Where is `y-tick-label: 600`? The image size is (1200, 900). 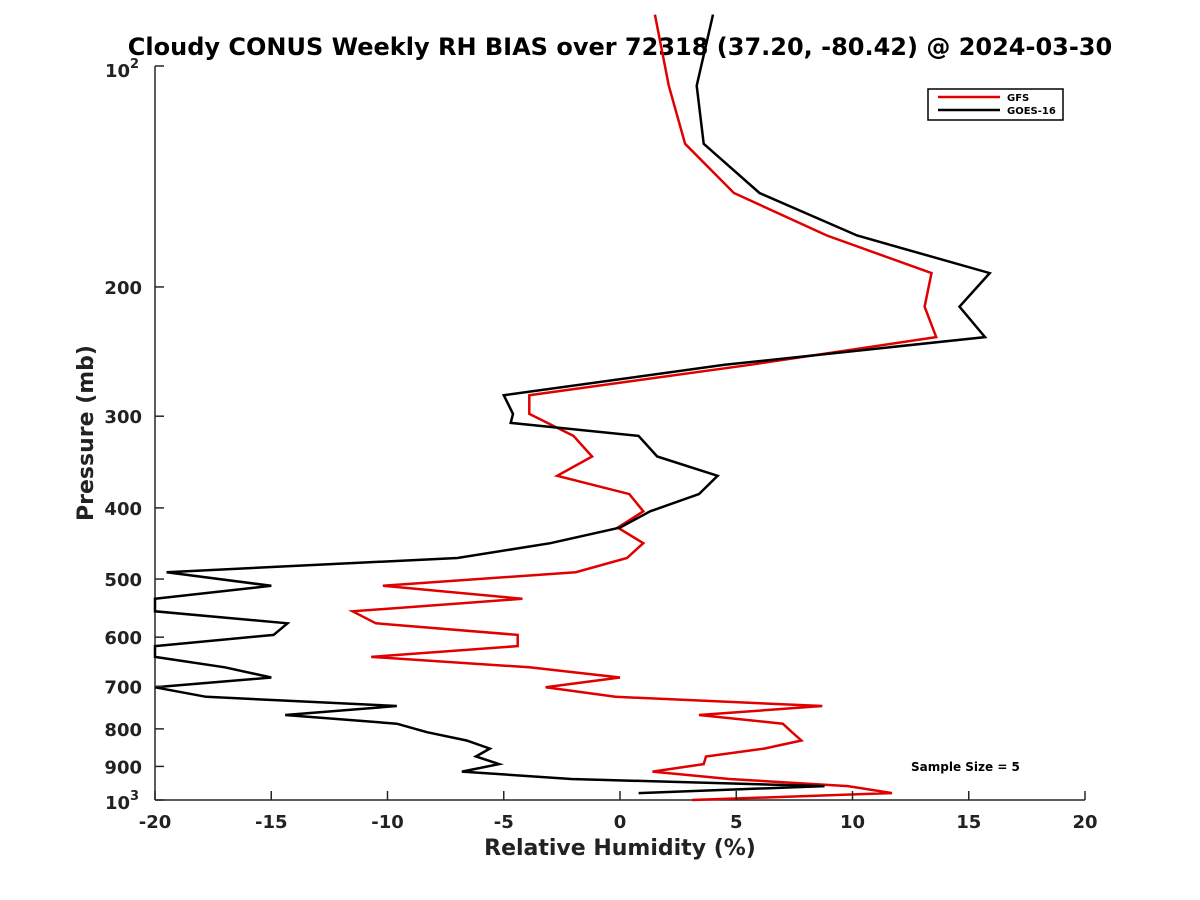 y-tick-label: 600 is located at coordinates (123, 638).